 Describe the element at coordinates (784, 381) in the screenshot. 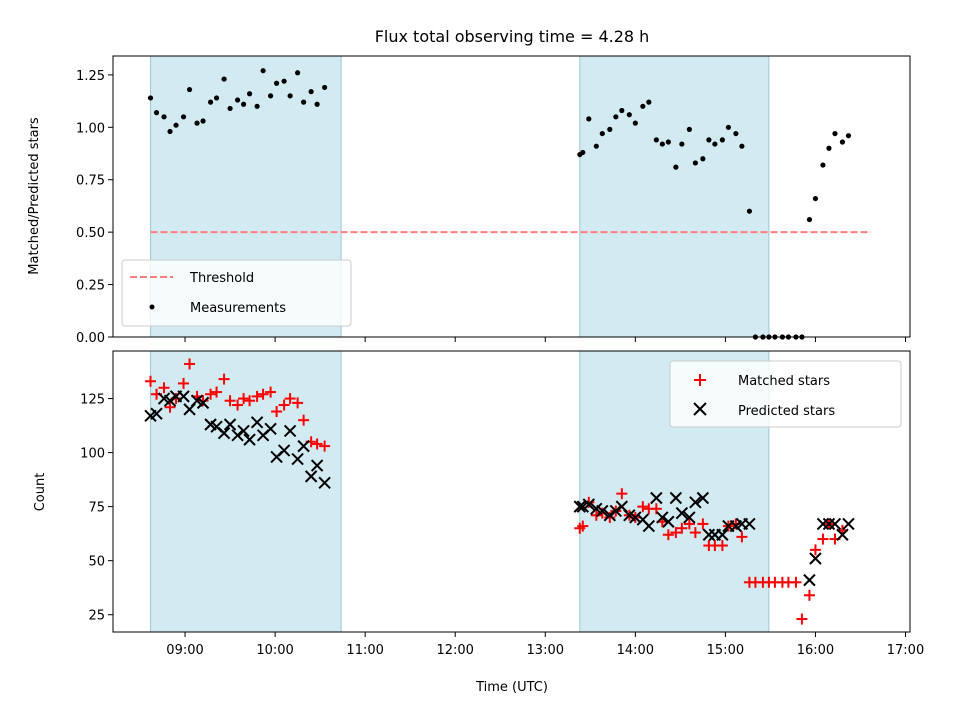

I see `legend-matched-label: Matched stars` at that location.